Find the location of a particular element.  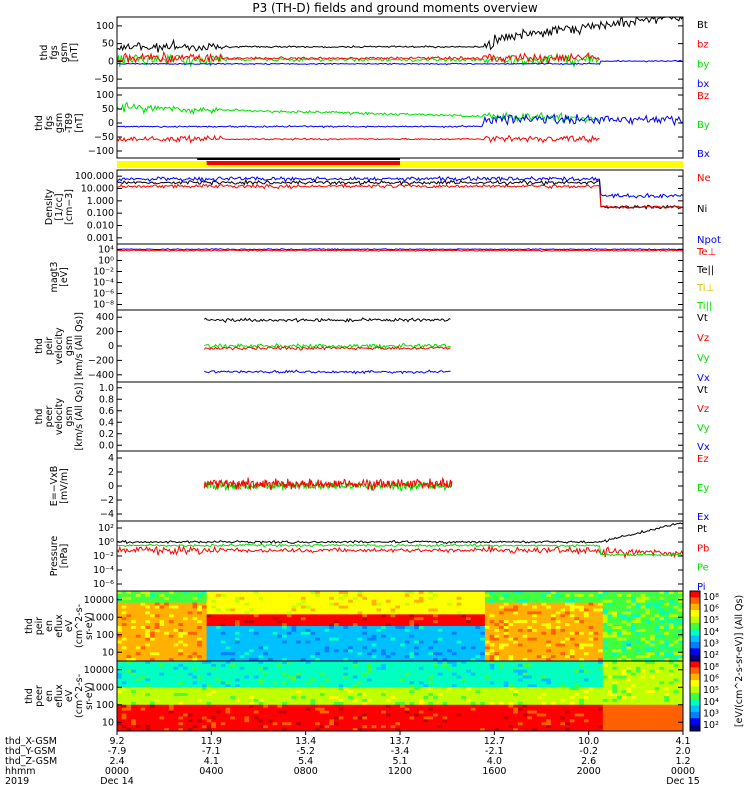

ytick-label: 10⁻² is located at coordinates (103, 272).